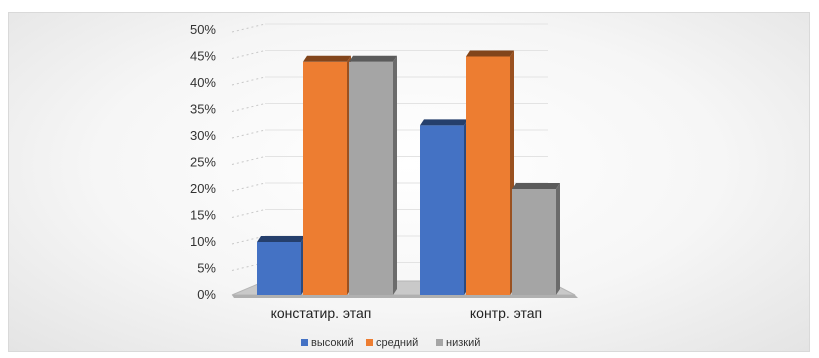 This screenshot has width=819, height=358. I want to click on bar-высокий-0, so click(279, 268).